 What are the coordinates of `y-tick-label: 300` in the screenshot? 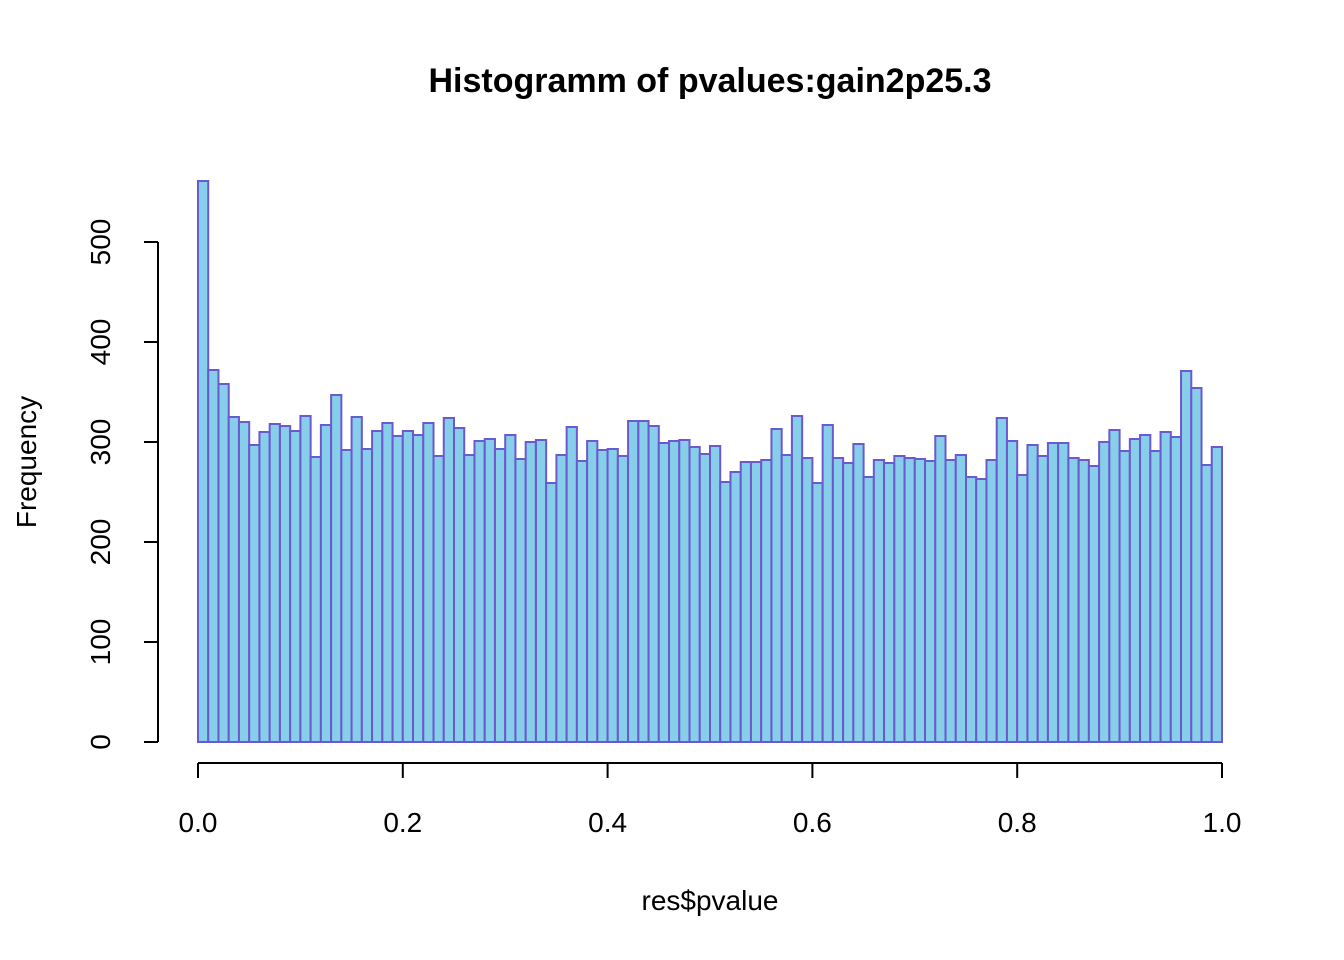 It's located at (100, 442).